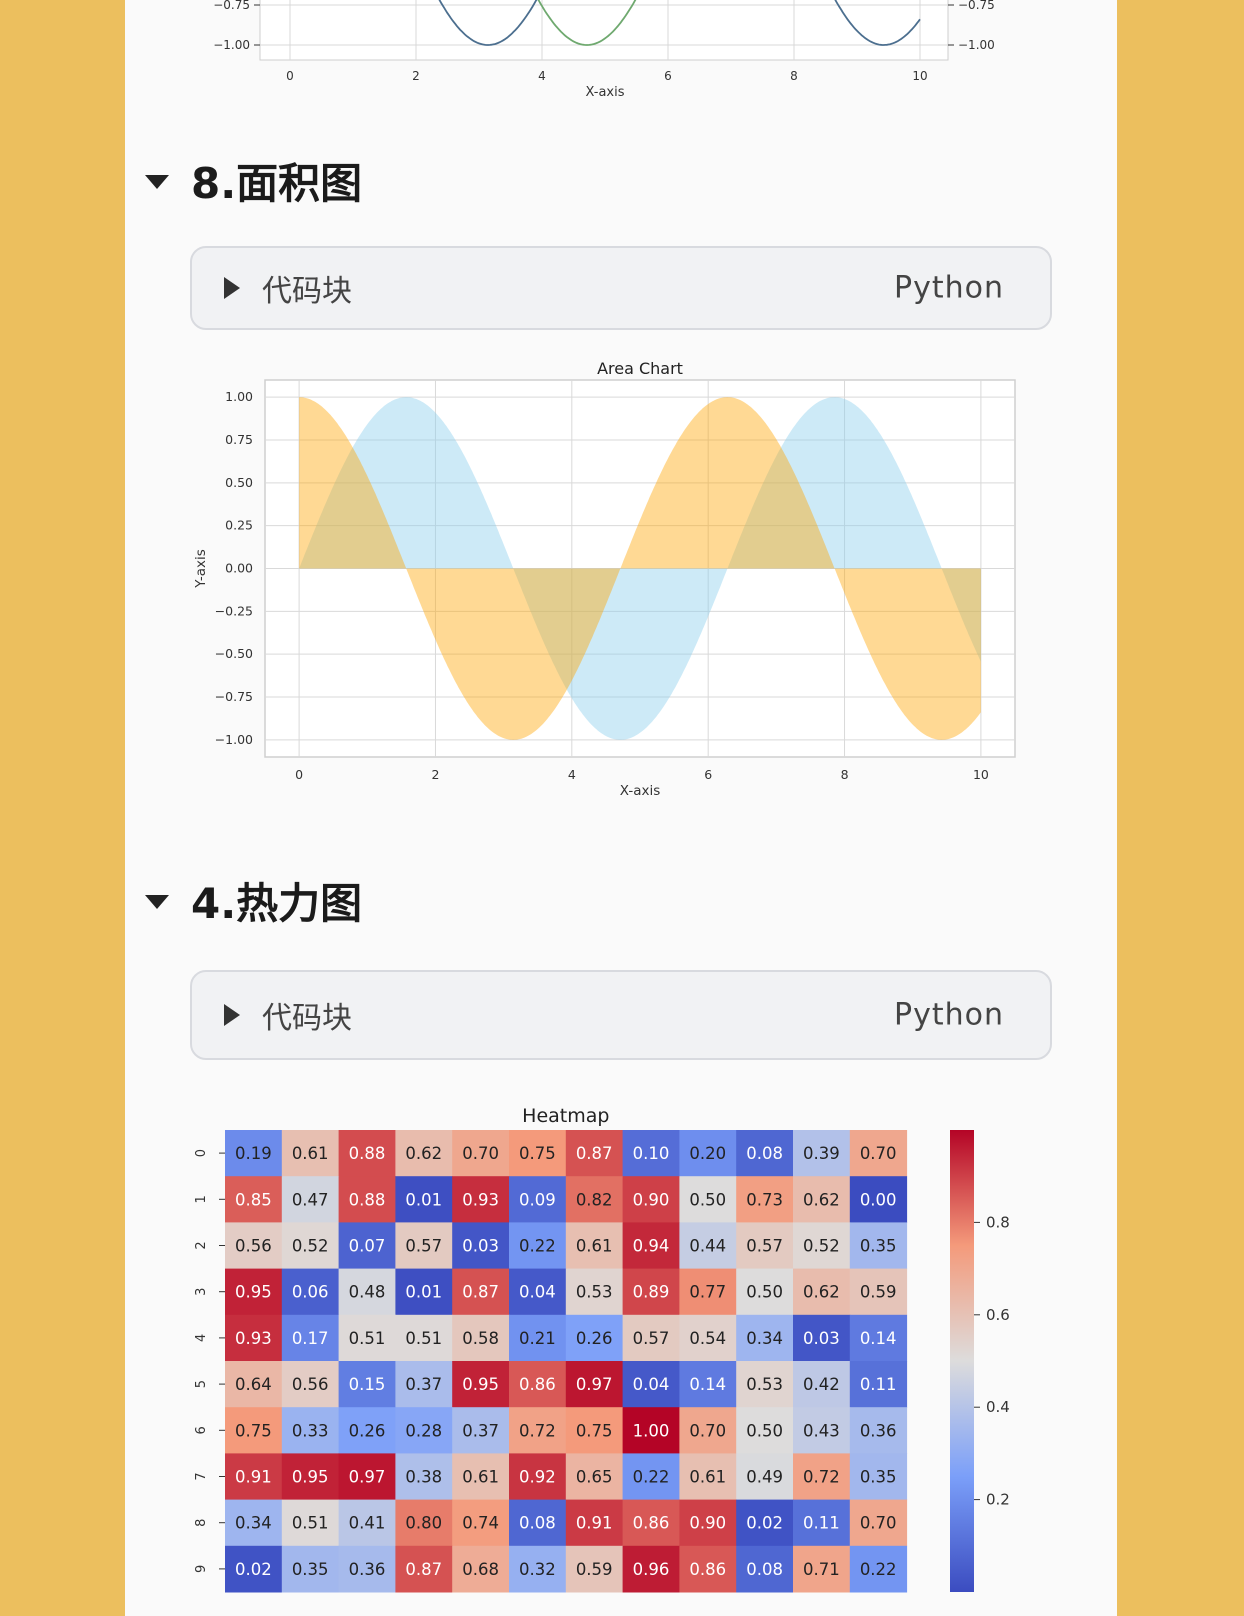  What do you see at coordinates (253, 1199) in the screenshot?
I see `cell-value-label: 0.85` at bounding box center [253, 1199].